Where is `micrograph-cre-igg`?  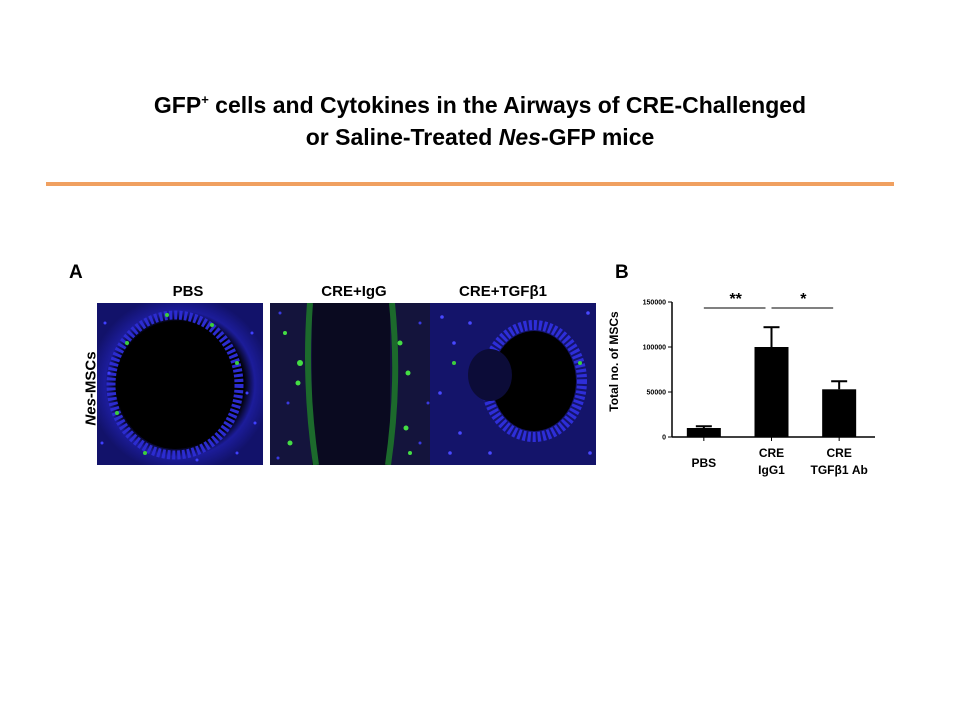
micrograph-cre-igg is located at coordinates (353, 384).